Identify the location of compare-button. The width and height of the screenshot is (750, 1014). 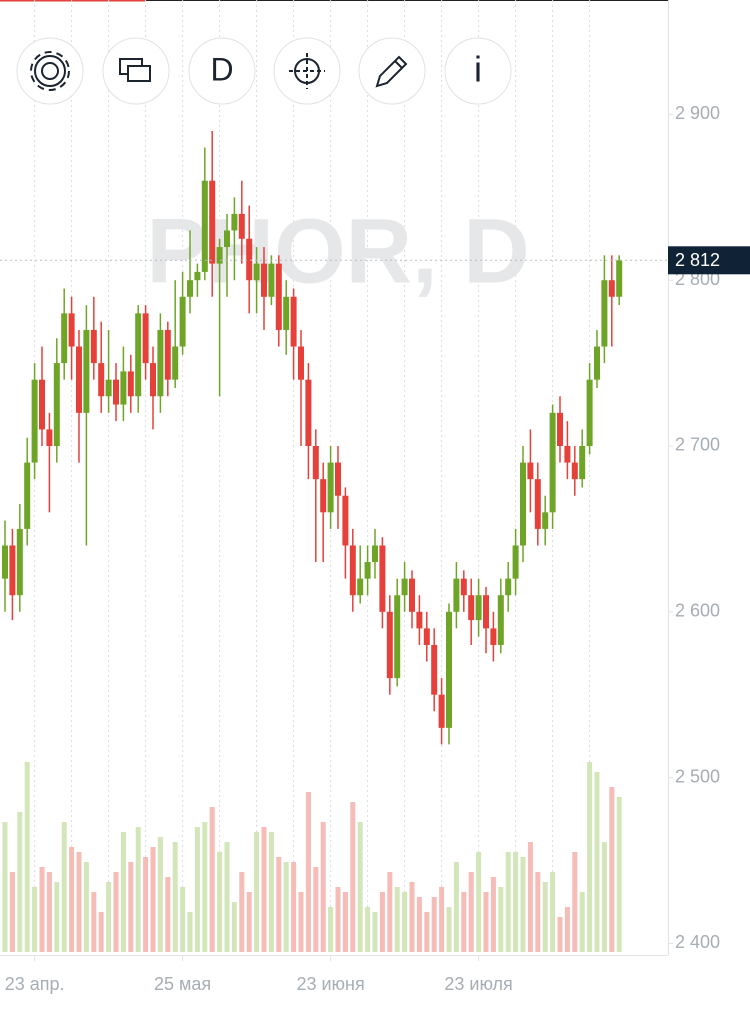
(136, 71).